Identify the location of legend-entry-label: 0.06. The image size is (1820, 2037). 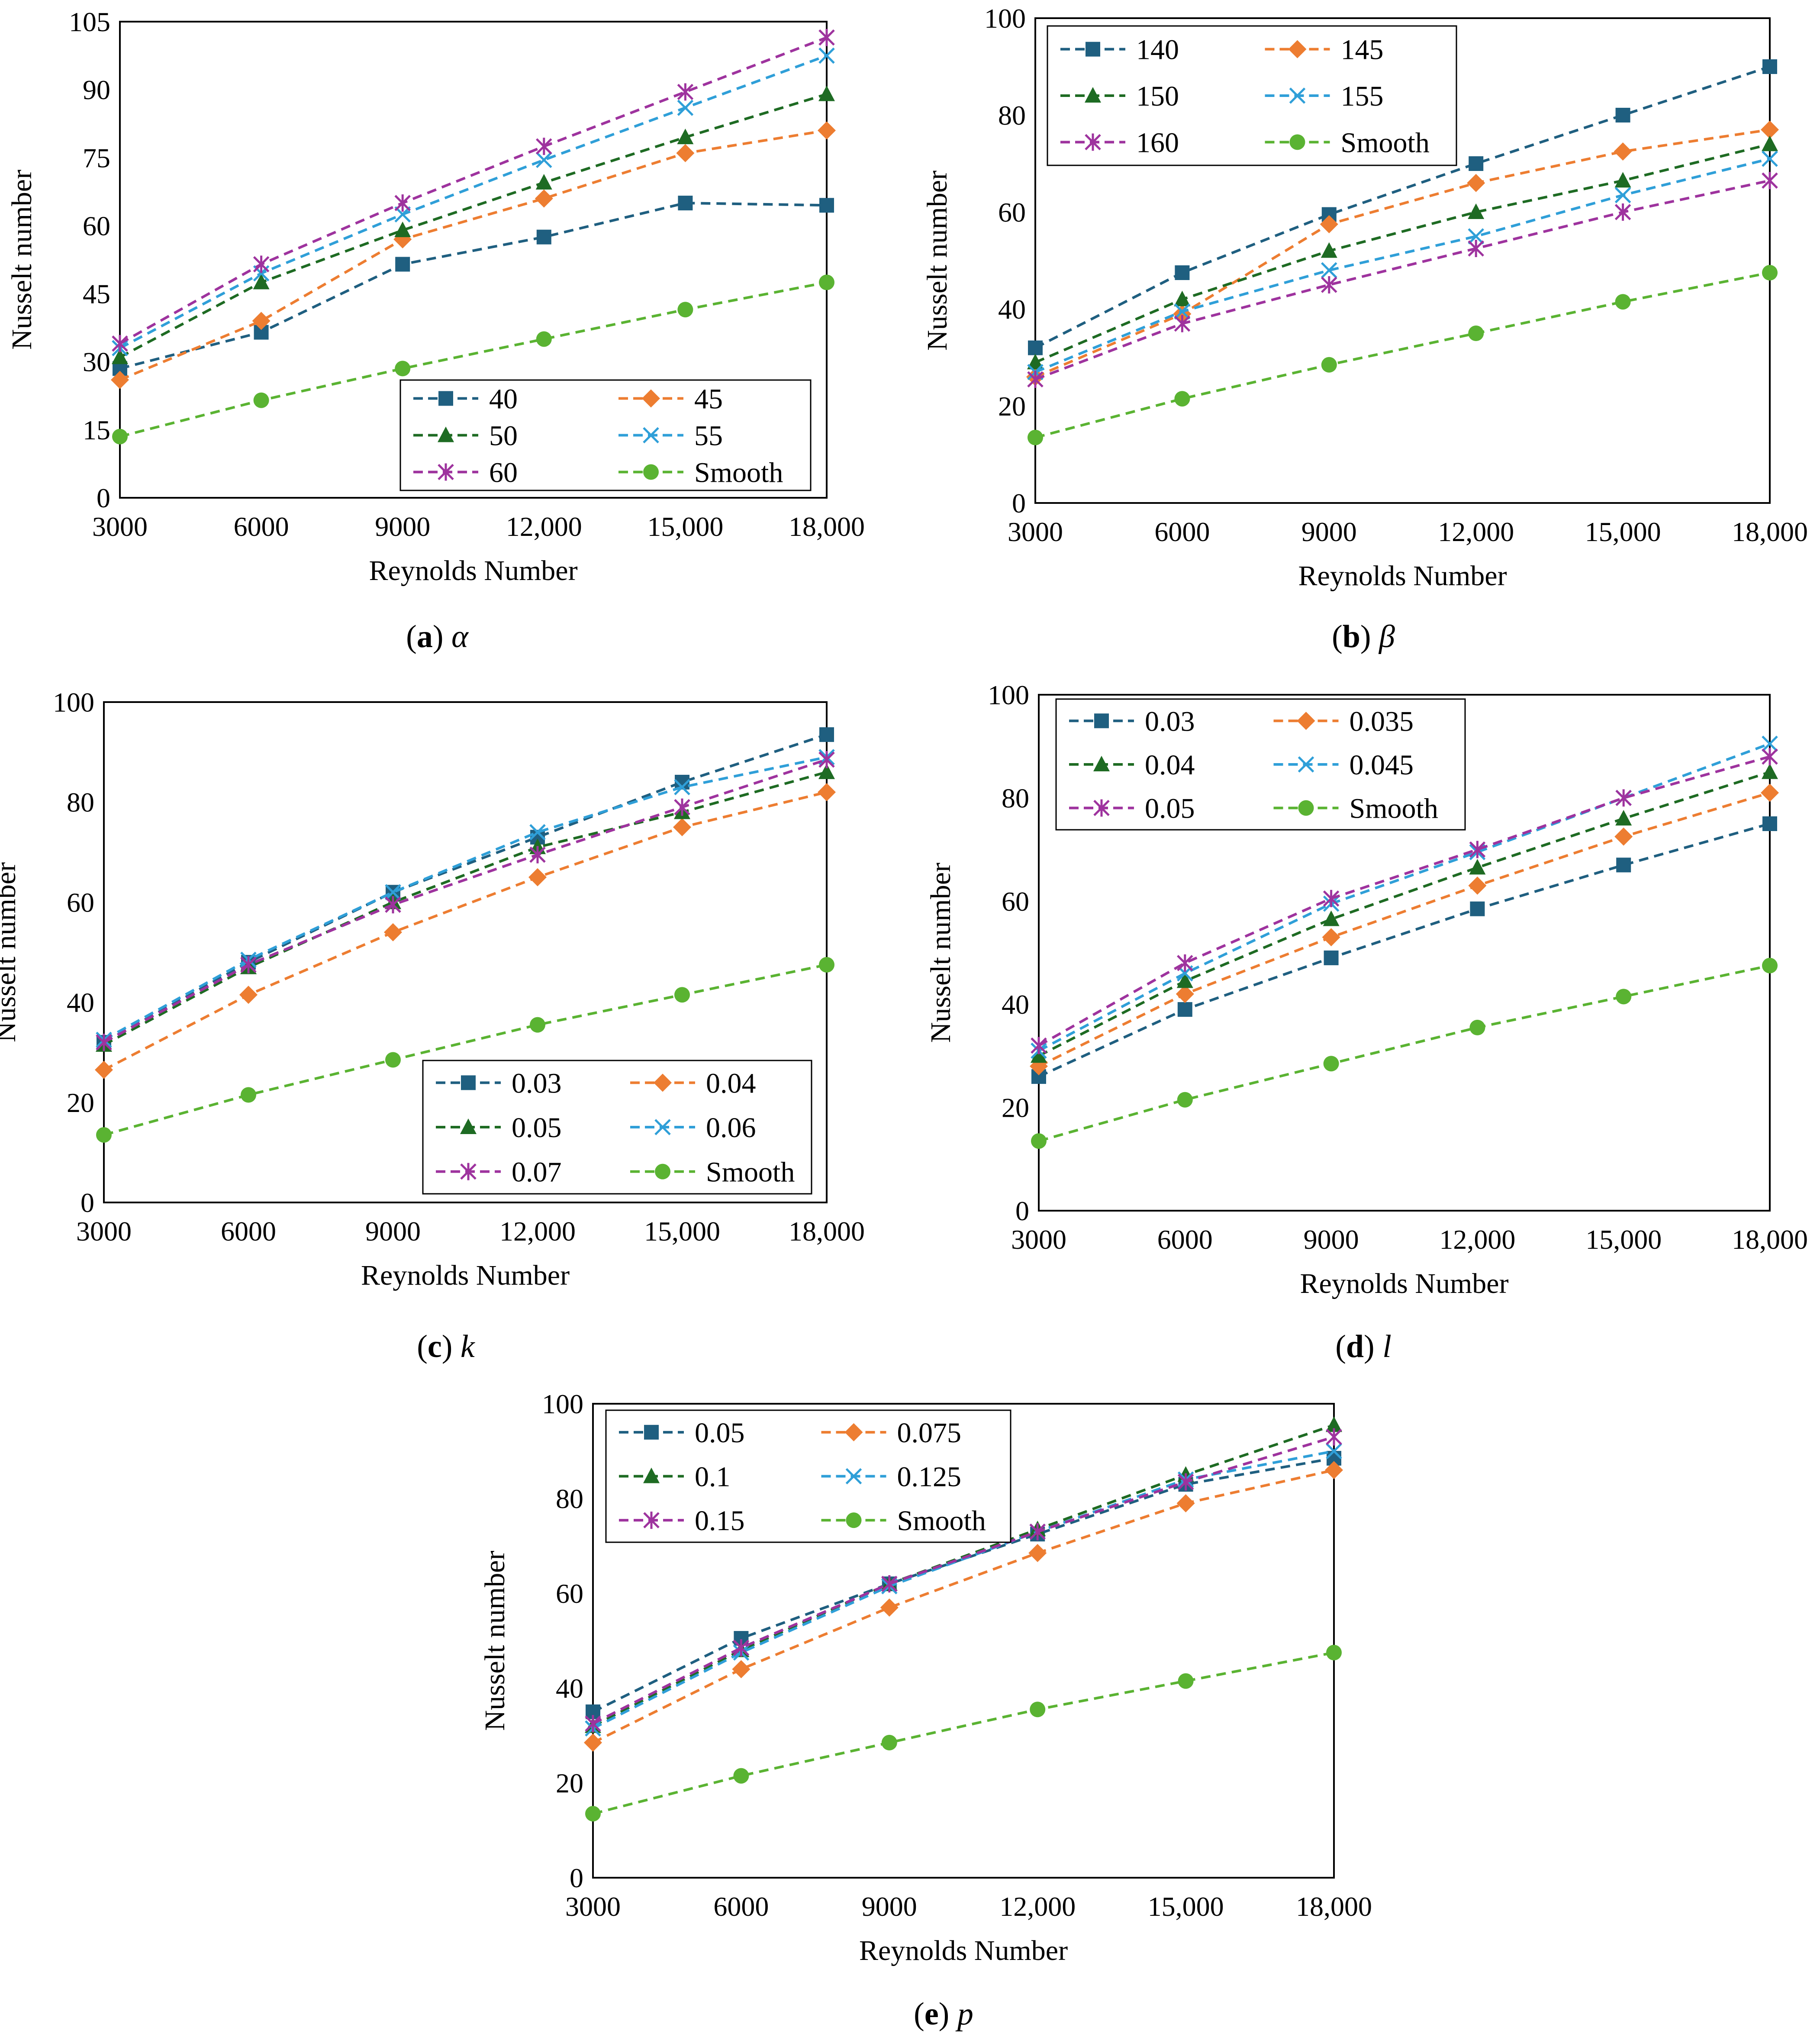
(731, 1128).